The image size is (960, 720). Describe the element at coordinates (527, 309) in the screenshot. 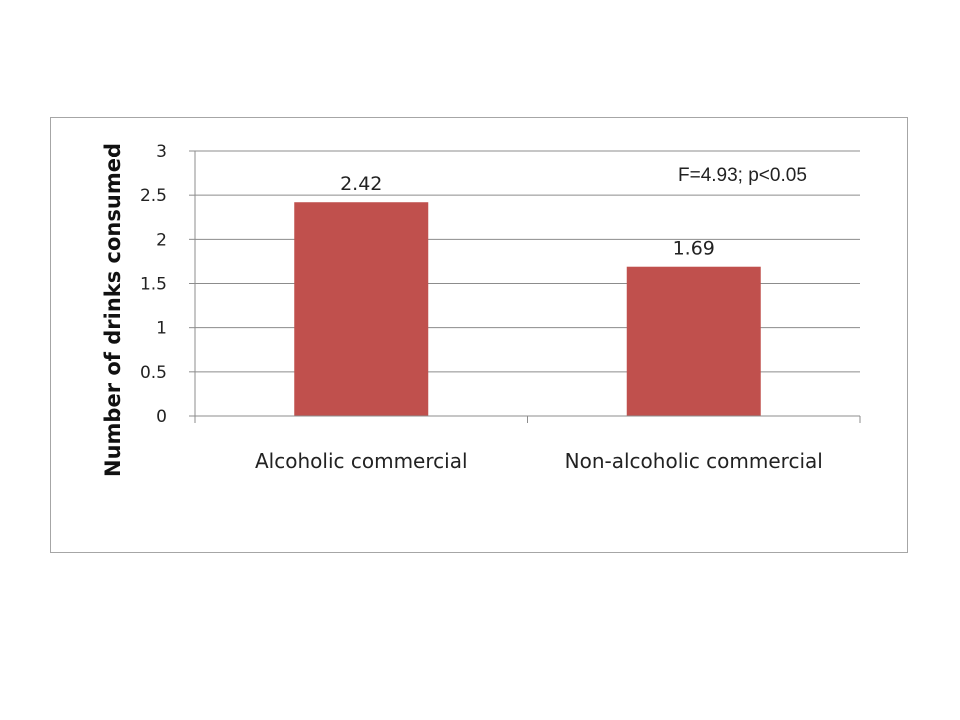

I see `bars` at that location.